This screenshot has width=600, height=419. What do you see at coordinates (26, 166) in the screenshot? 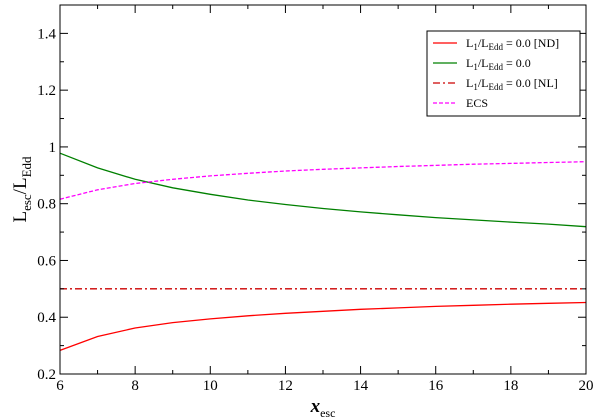
I see `y-axis-label-sub2: Edd` at bounding box center [26, 166].